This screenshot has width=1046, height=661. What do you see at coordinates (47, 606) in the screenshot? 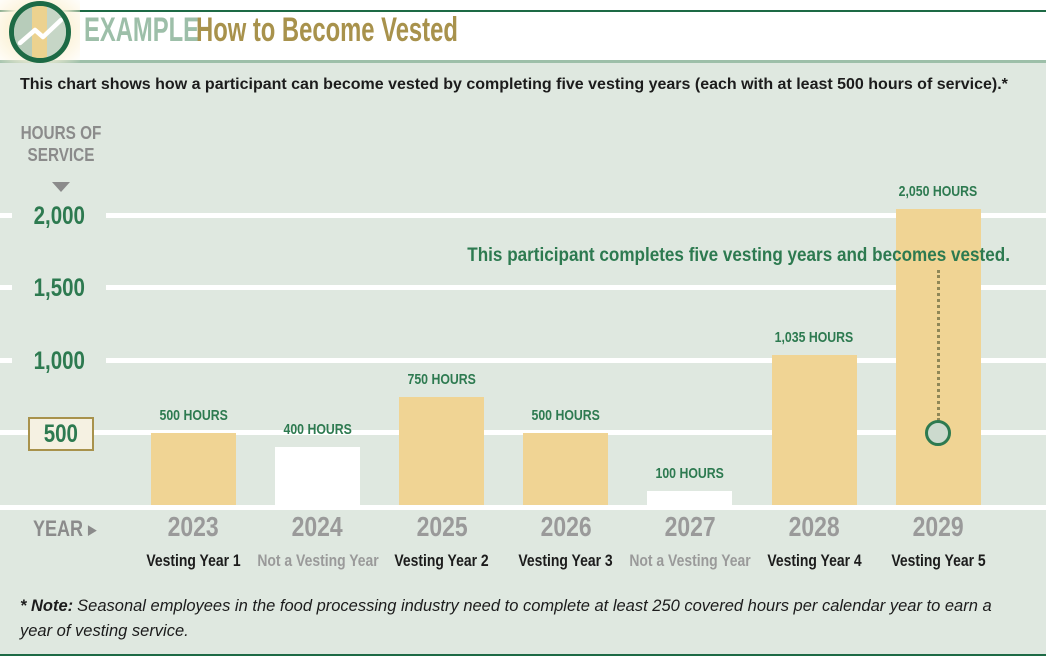
I see `footnote-label: * Note:` at bounding box center [47, 606].